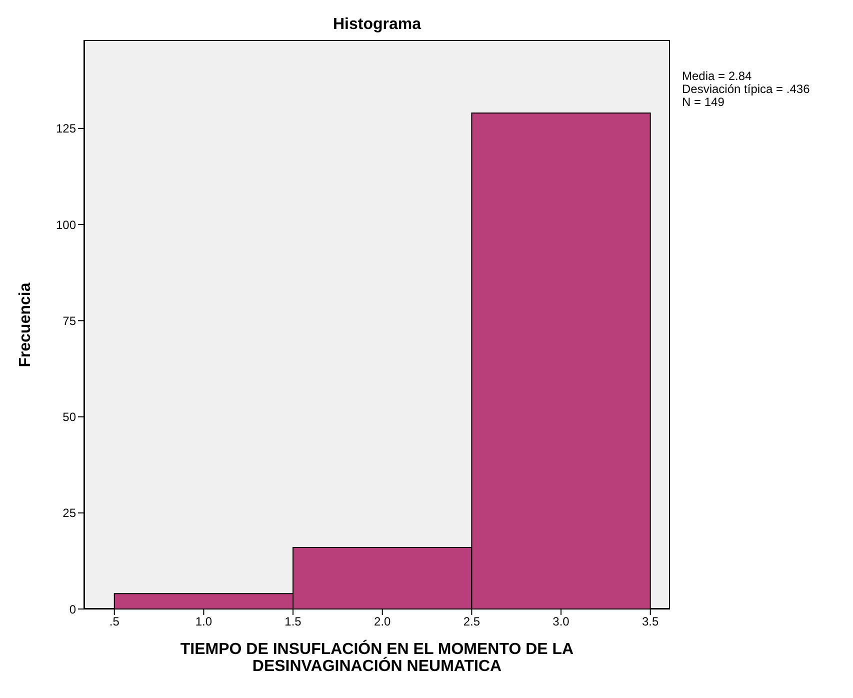  Describe the element at coordinates (651, 621) in the screenshot. I see `x-tick-label: 3.5` at that location.